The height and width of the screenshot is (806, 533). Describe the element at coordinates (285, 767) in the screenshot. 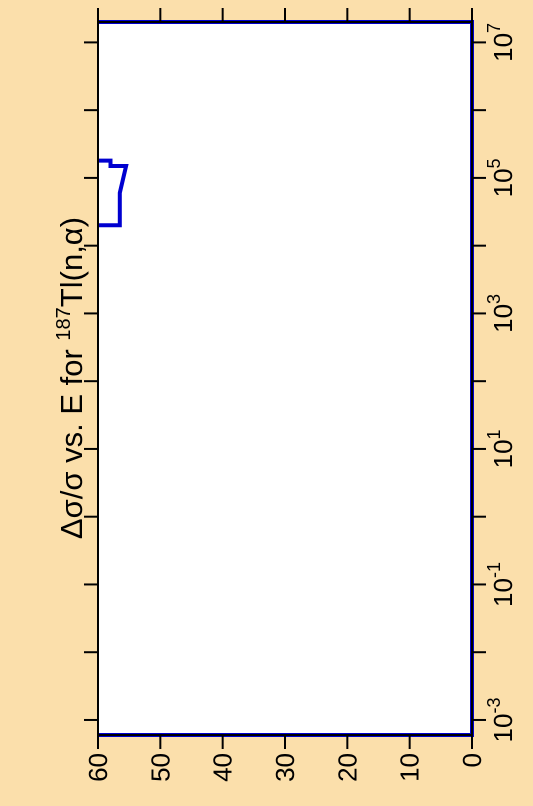

I see `y-tick-label: 30` at that location.